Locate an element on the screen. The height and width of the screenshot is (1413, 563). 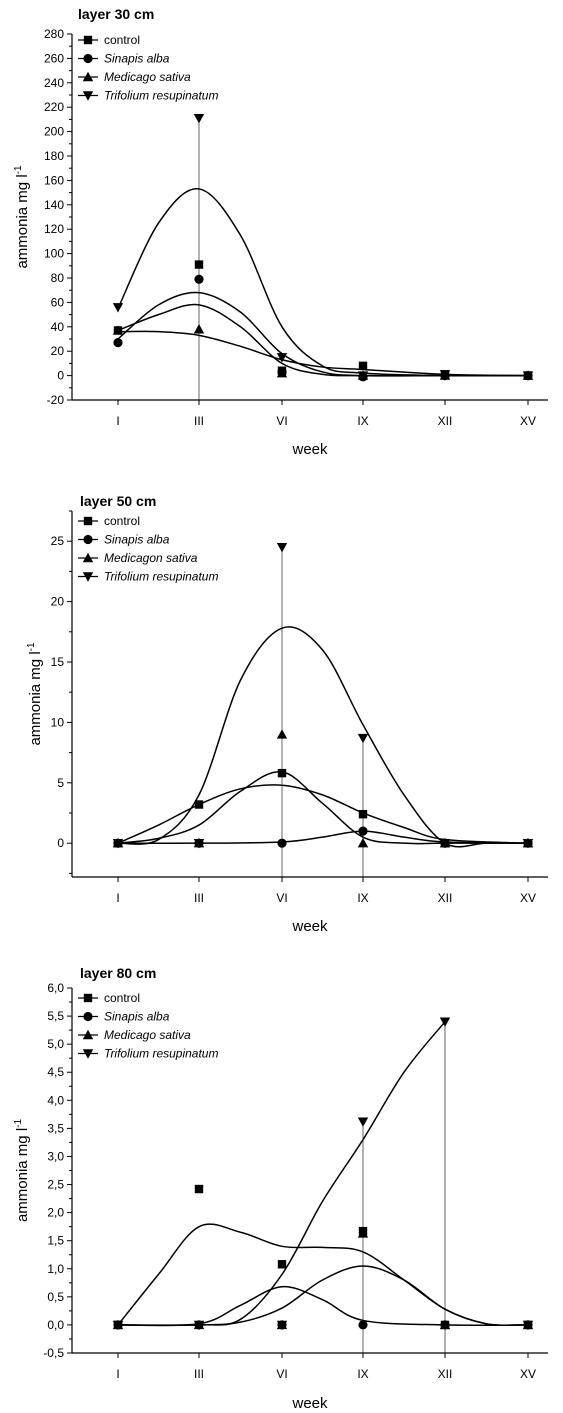
legend-label: Trifolium resupinatum is located at coordinates (161, 96).